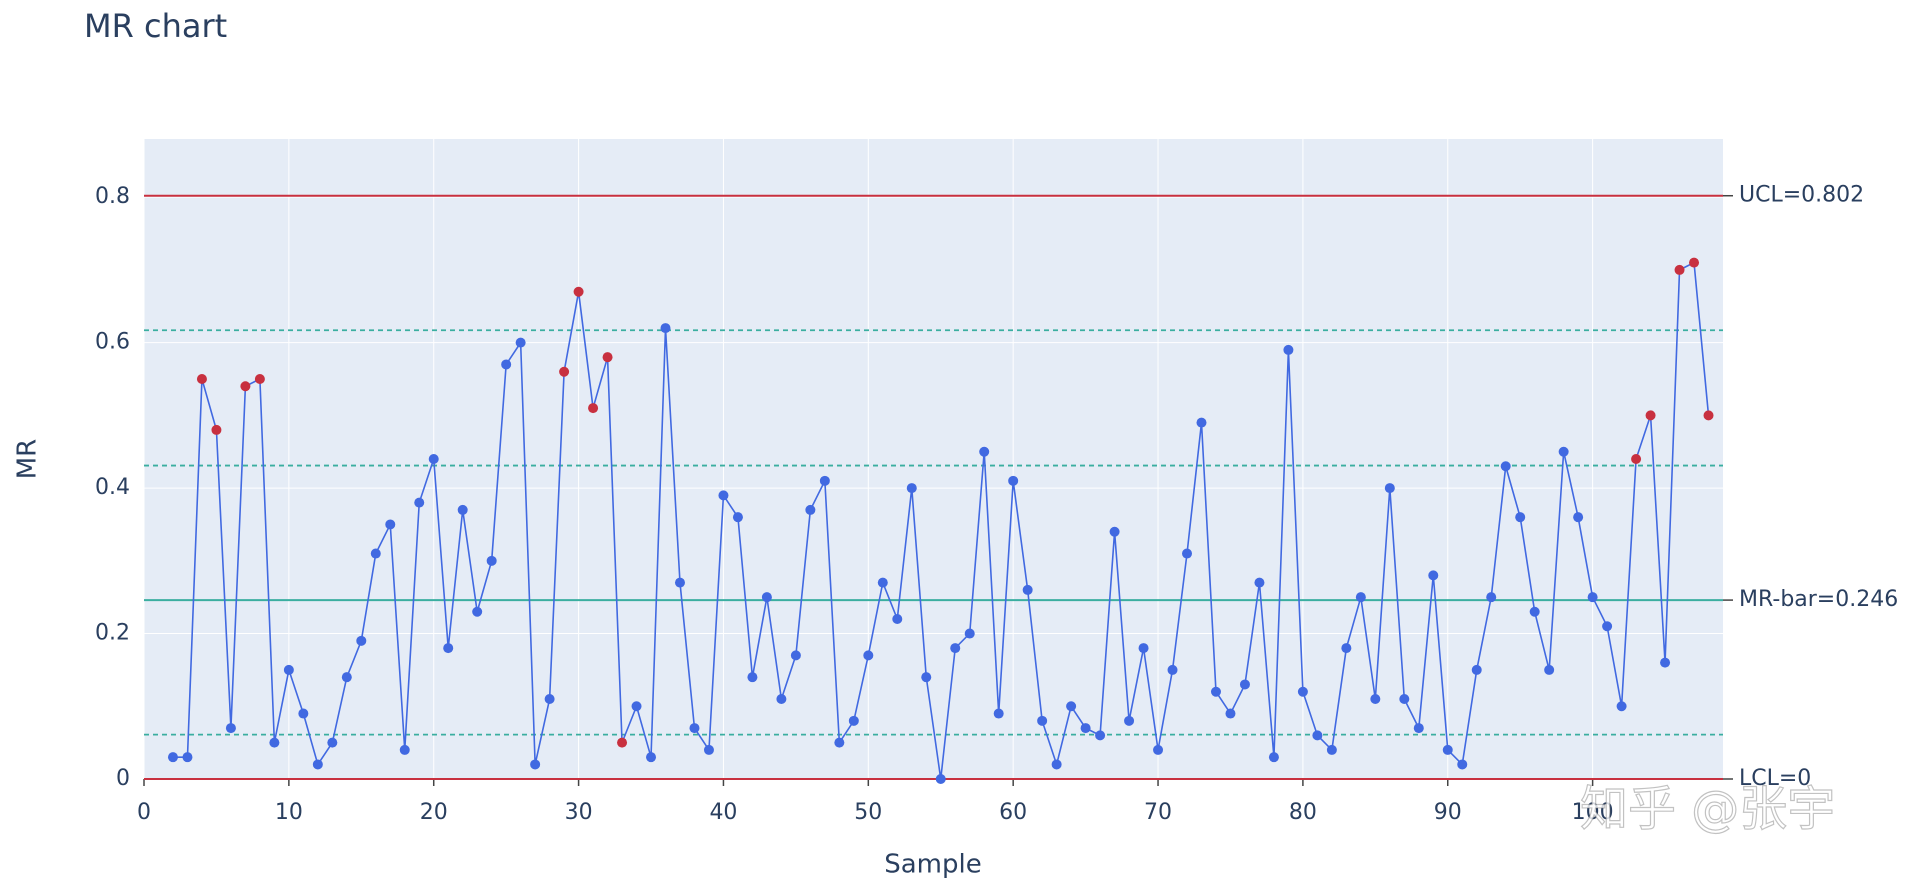 Image resolution: width=1930 pixels, height=894 pixels. What do you see at coordinates (144, 812) in the screenshot?
I see `x-tick-label: 0` at bounding box center [144, 812].